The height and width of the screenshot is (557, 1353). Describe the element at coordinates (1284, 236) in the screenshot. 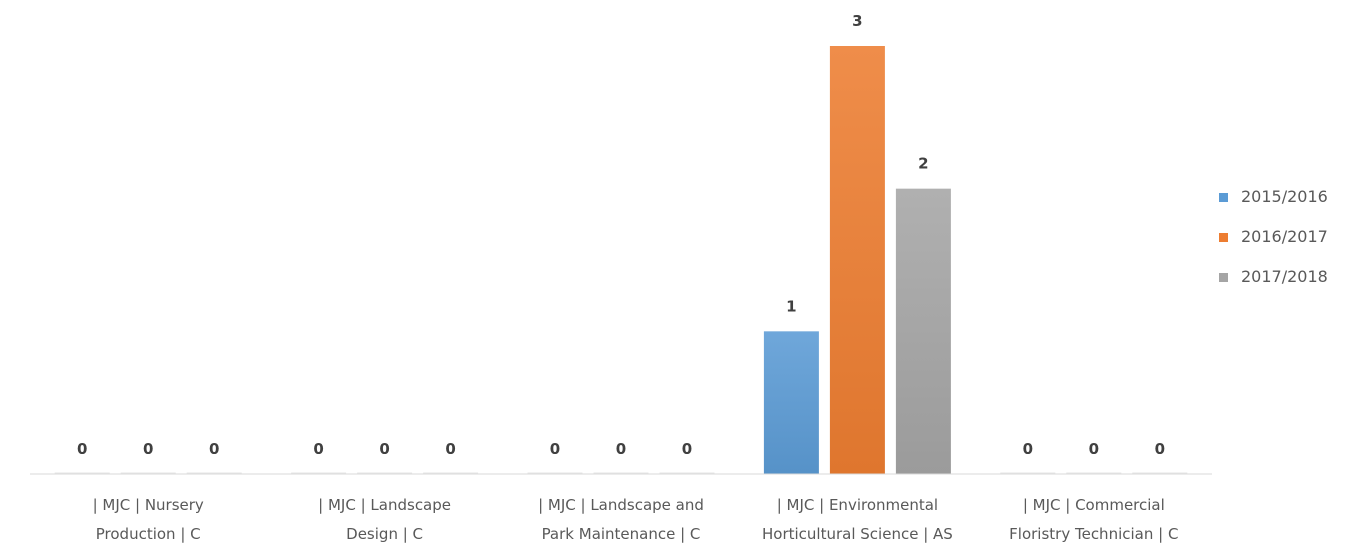

I see `legend-label: 2016/2017` at that location.